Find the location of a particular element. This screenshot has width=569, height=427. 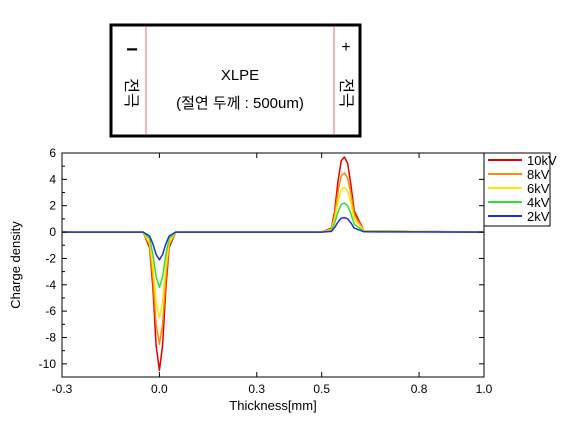

legend-label-6kV: 6kV is located at coordinates (538, 188).